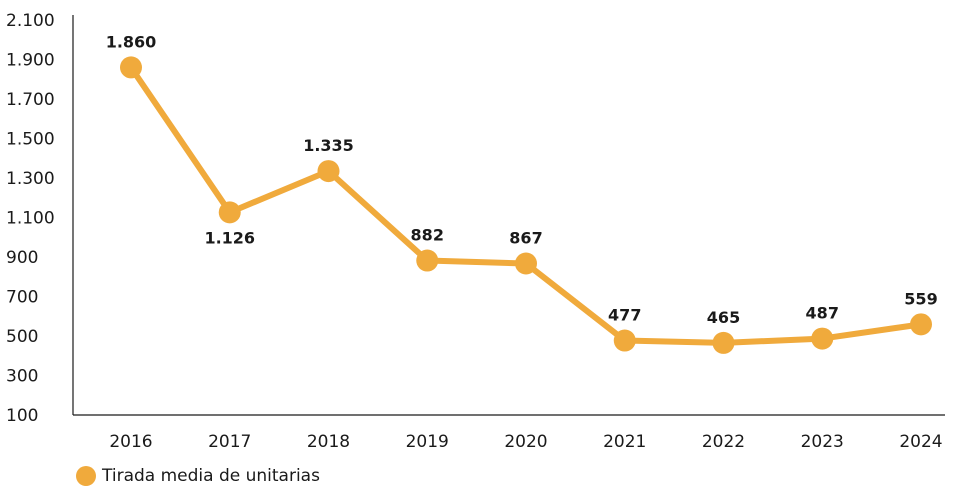 Image resolution: width=955 pixels, height=486 pixels. I want to click on y-tick-label: 900, so click(22, 258).